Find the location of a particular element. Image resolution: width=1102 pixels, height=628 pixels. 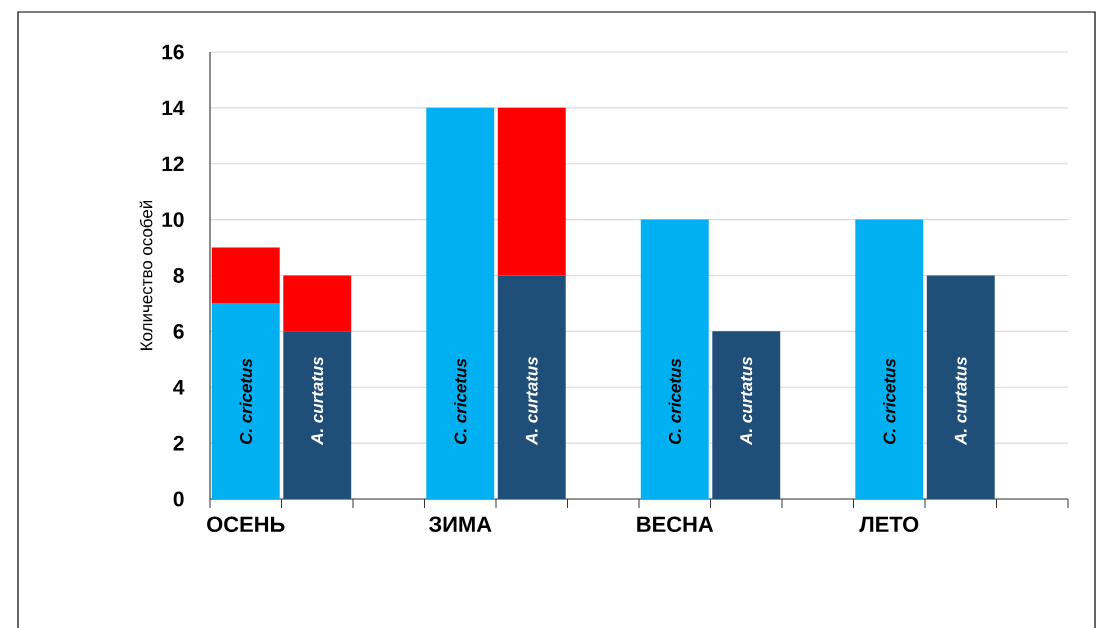

x-tick-label: ВЕСНА is located at coordinates (675, 524).